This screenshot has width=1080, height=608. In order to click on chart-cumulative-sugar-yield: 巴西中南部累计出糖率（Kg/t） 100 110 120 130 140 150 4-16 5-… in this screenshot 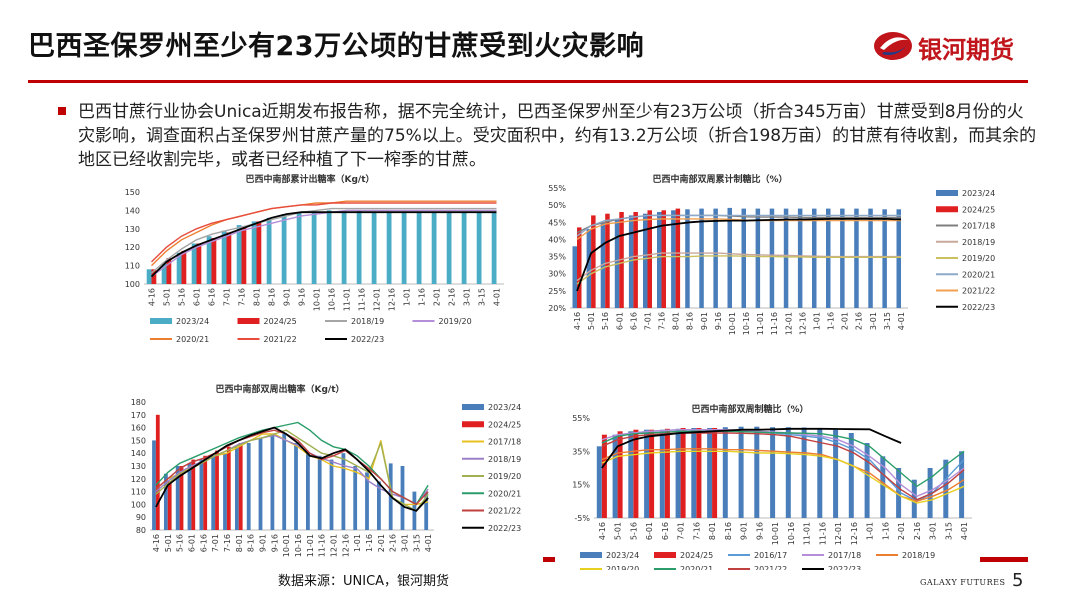, I will do `click(305, 265)`.